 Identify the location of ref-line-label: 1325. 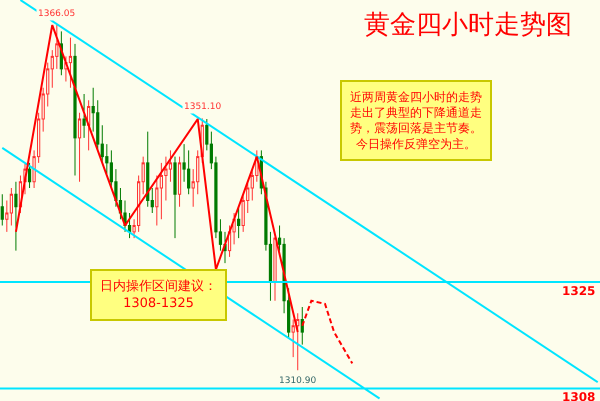
(579, 291).